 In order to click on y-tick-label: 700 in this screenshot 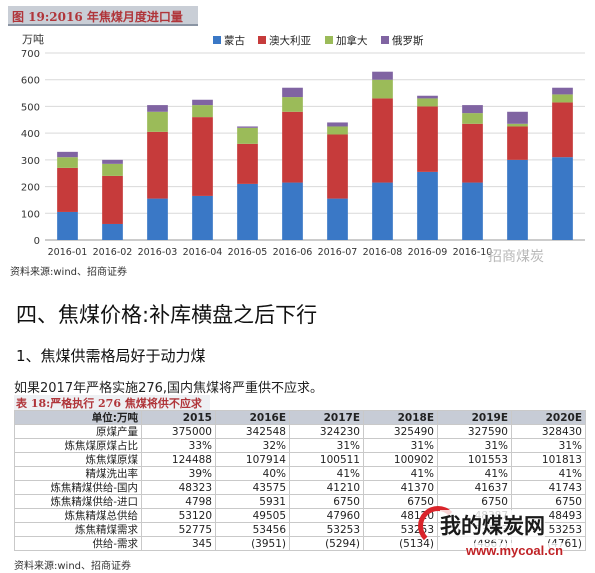, I will do `click(30, 54)`.